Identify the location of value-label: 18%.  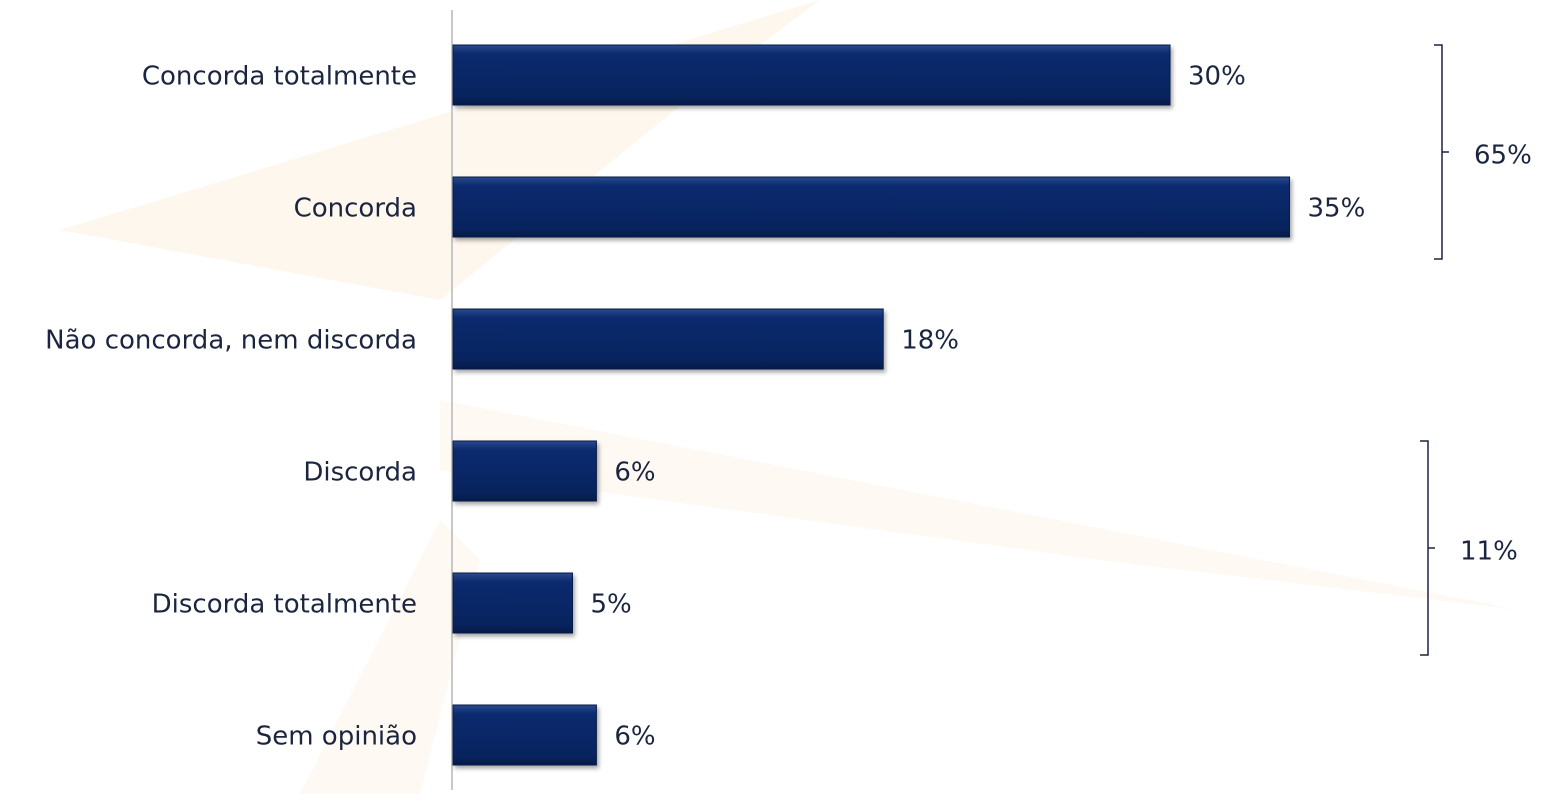
(930, 341).